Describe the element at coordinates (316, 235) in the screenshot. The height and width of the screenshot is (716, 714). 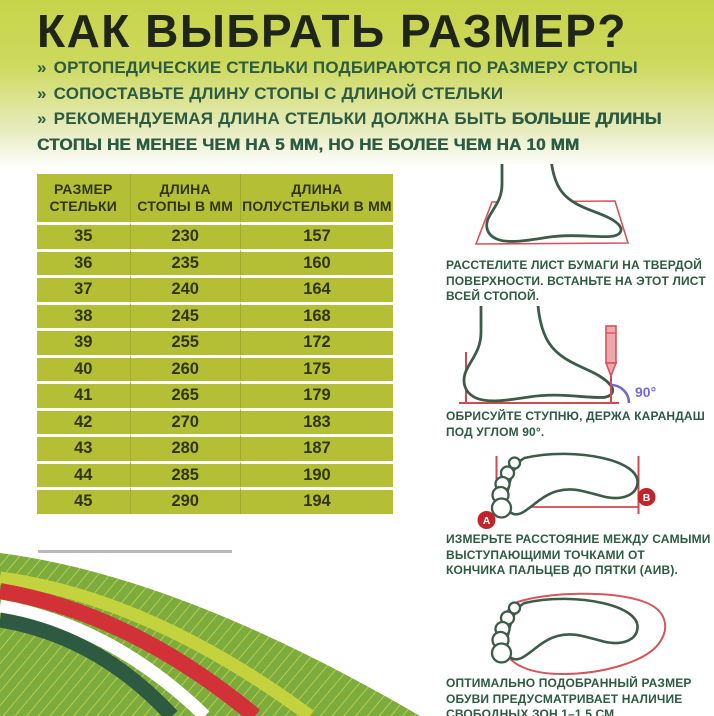
I see `cell-half-insole-length: 157` at that location.